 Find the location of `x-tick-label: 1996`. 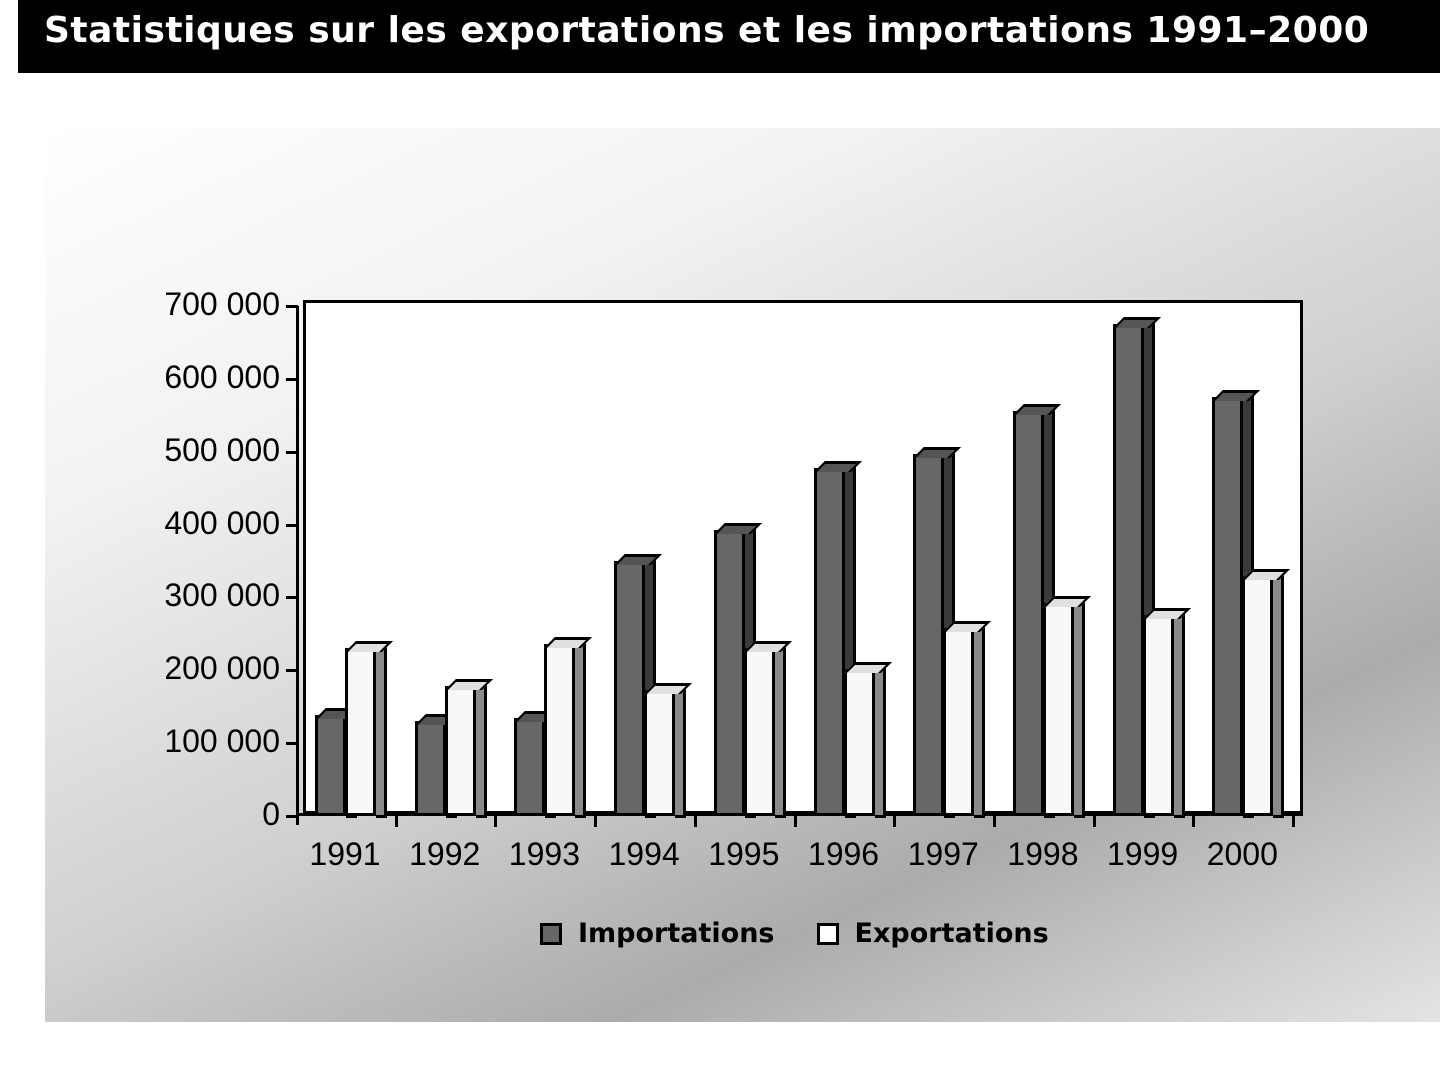

x-tick-label: 1996 is located at coordinates (843, 854).